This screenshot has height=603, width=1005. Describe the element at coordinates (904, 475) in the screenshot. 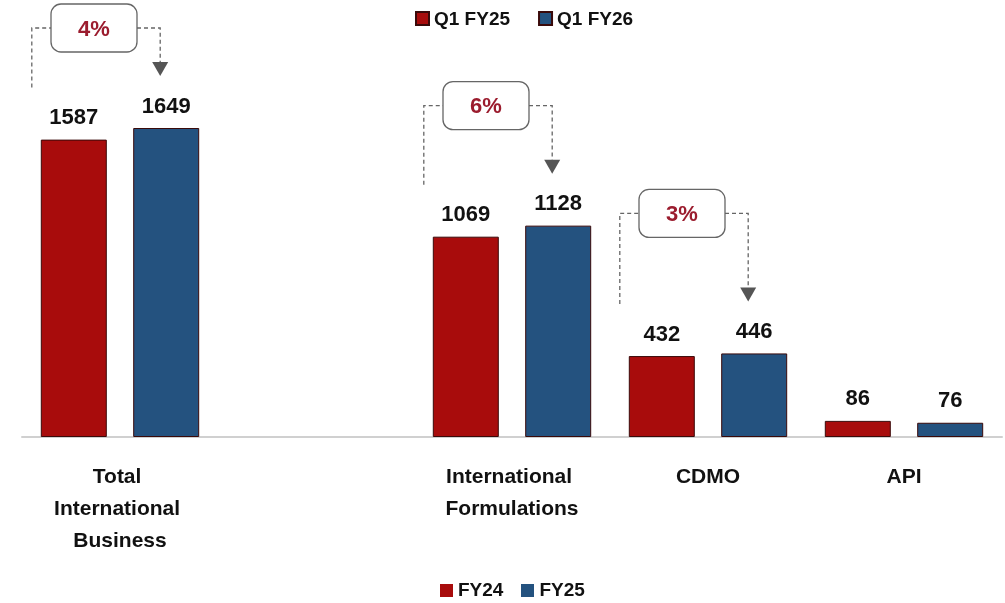

I see `x-tick-label: API` at that location.